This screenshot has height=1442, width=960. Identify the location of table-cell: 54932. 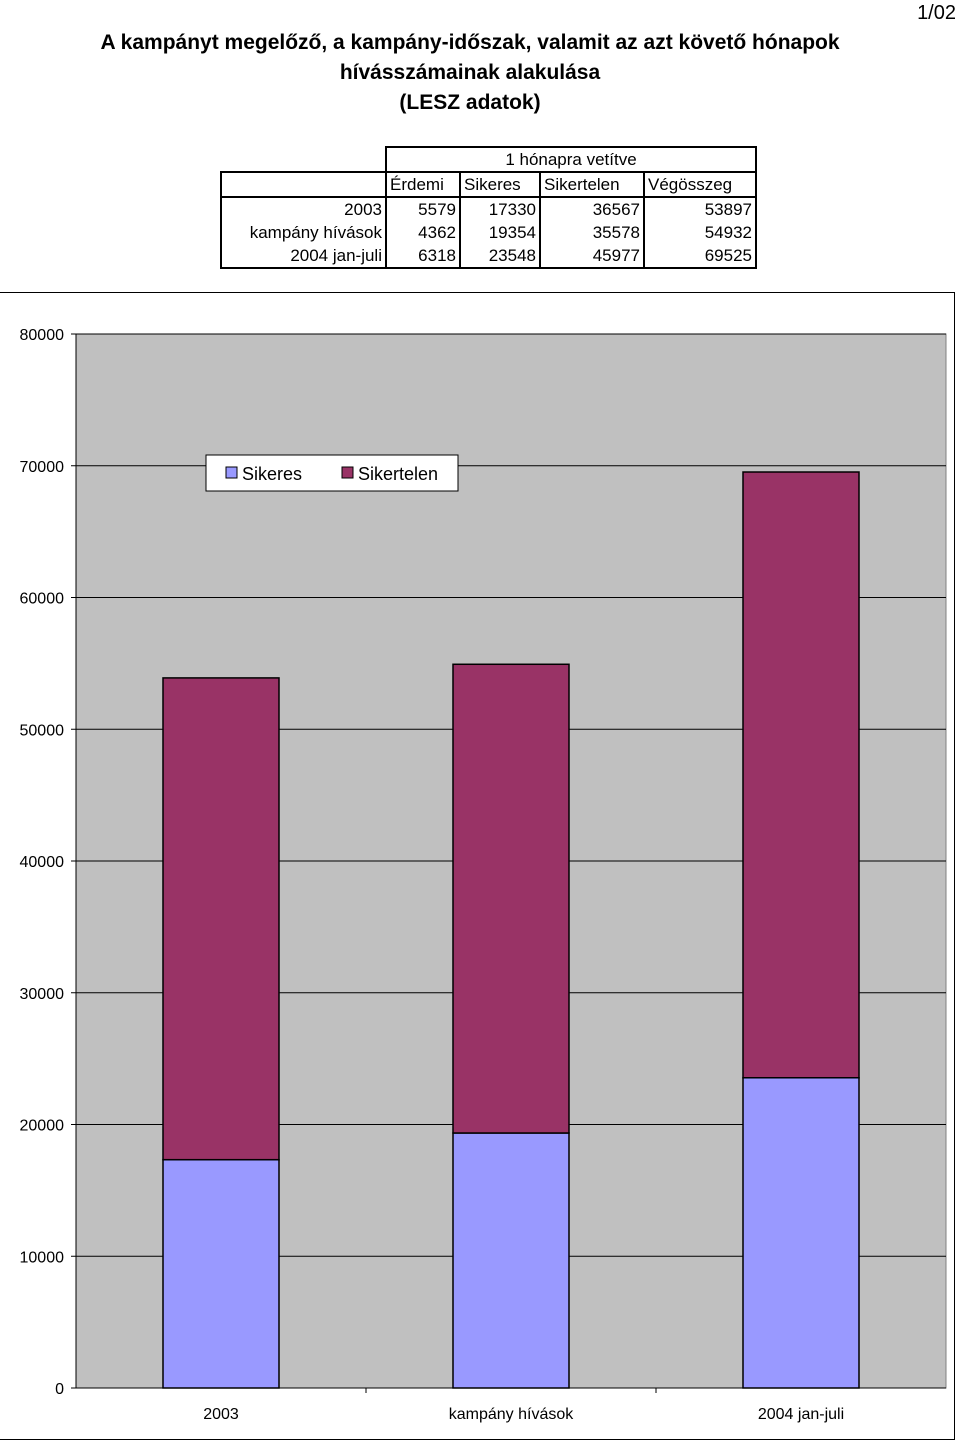
(700, 232).